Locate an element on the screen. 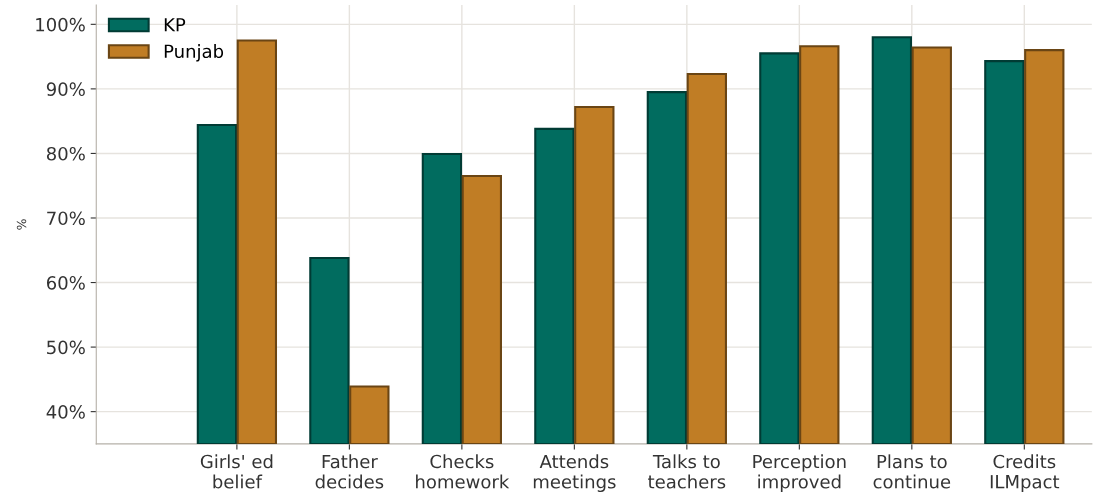 Image resolution: width=1094 pixels, height=496 pixels. legend-label: KP is located at coordinates (175, 25).